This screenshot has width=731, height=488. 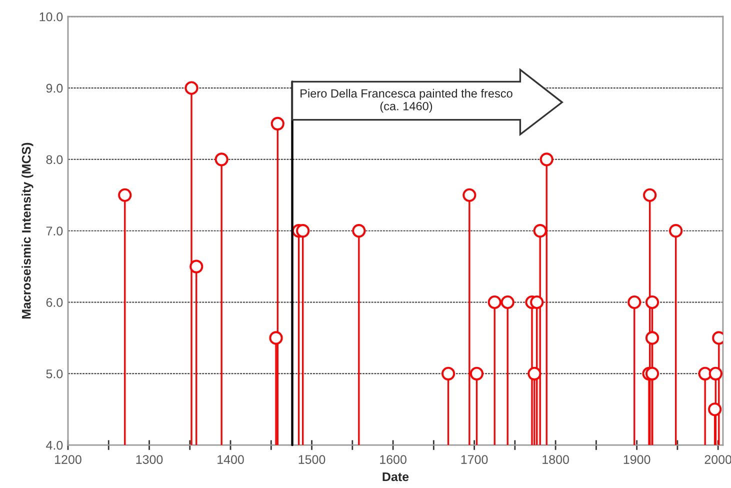 What do you see at coordinates (312, 459) in the screenshot?
I see `x-tick-label: 1500` at bounding box center [312, 459].